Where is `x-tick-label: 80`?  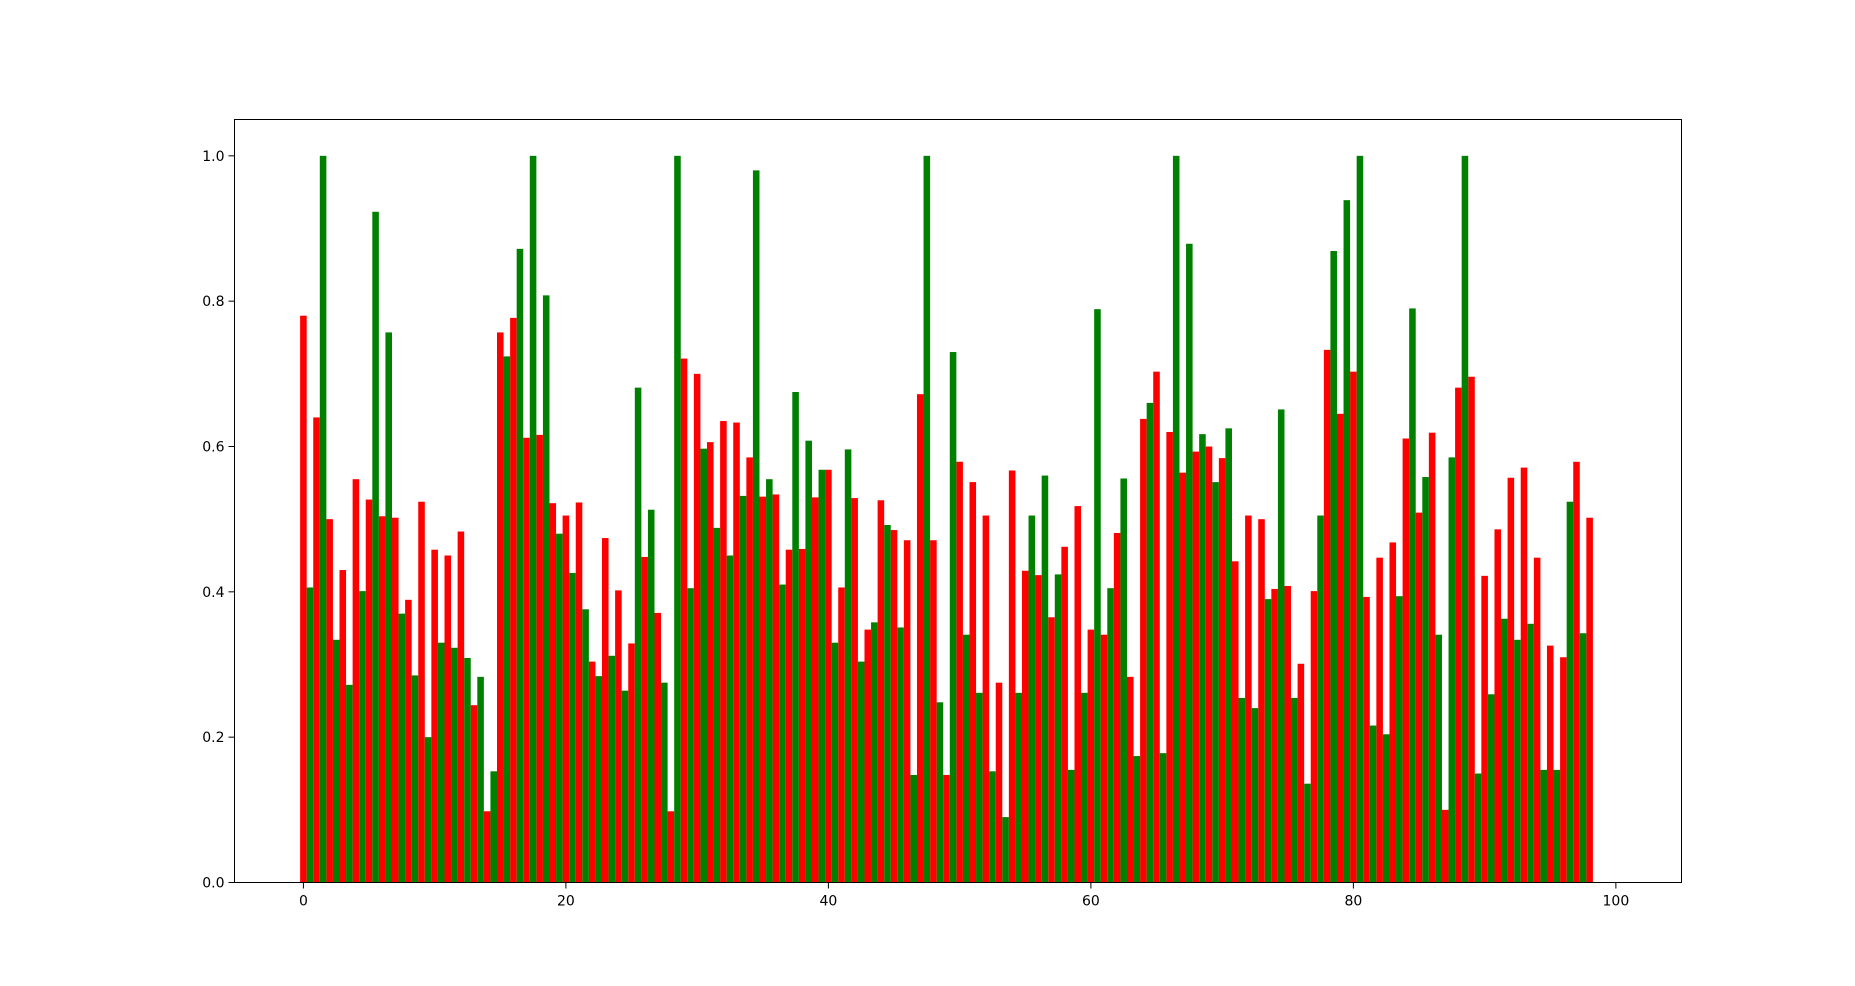 x-tick-label: 80 is located at coordinates (1353, 902).